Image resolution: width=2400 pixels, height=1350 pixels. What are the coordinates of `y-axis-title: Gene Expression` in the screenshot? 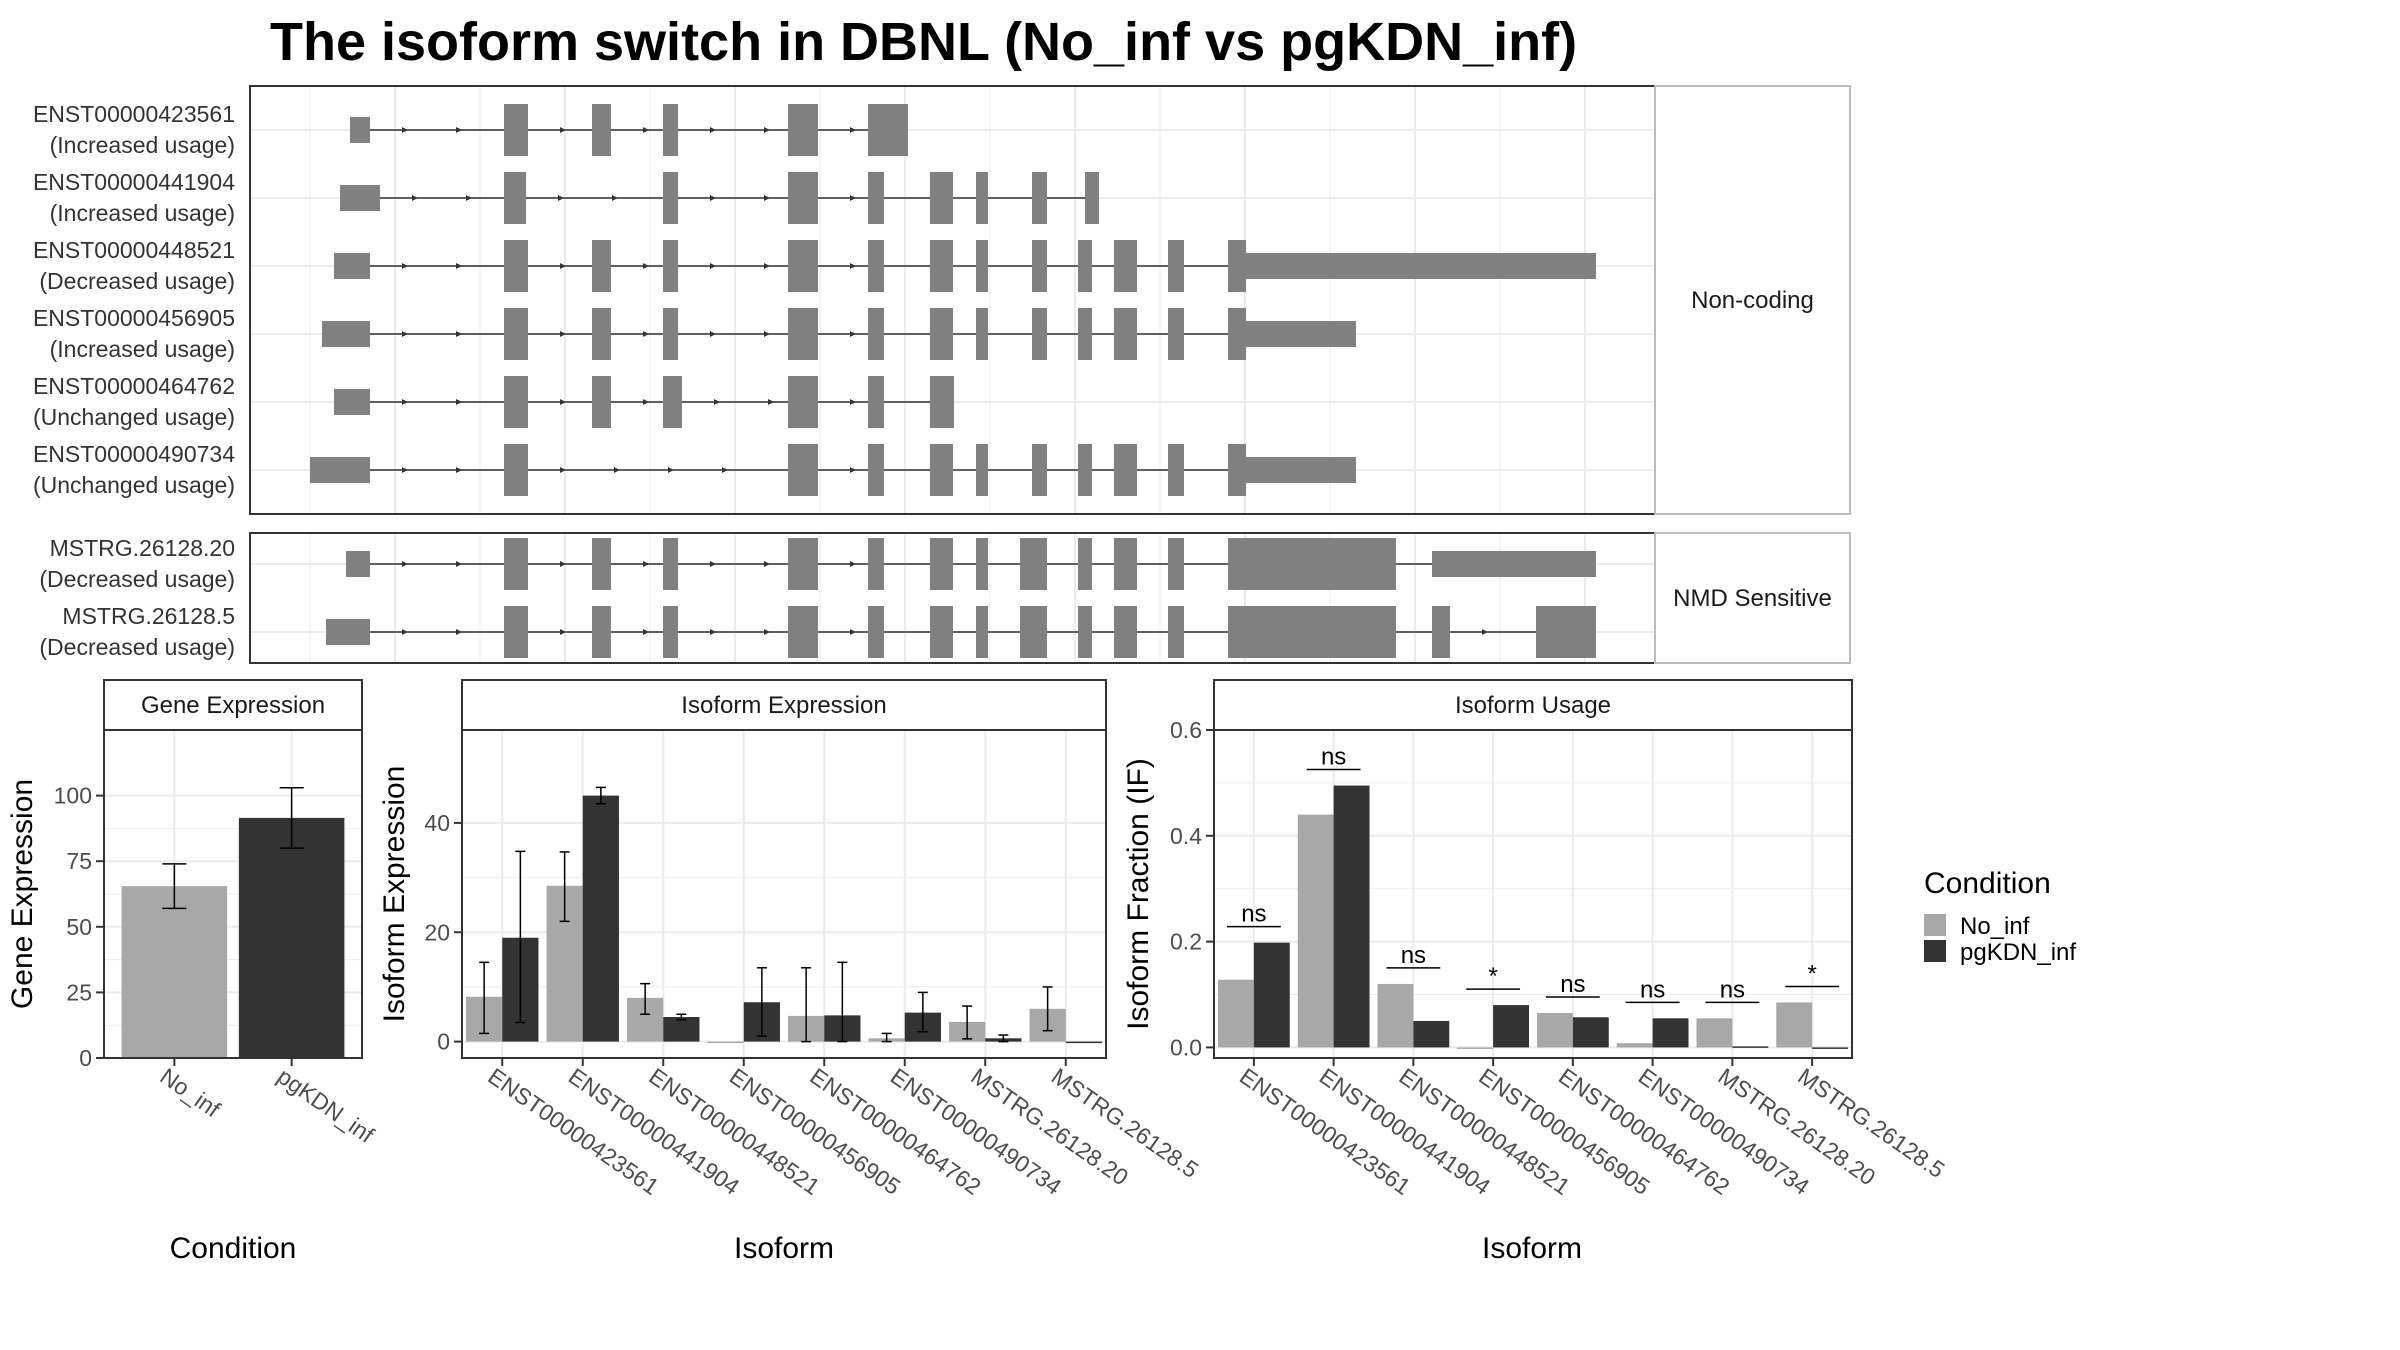 It's located at (22, 894).